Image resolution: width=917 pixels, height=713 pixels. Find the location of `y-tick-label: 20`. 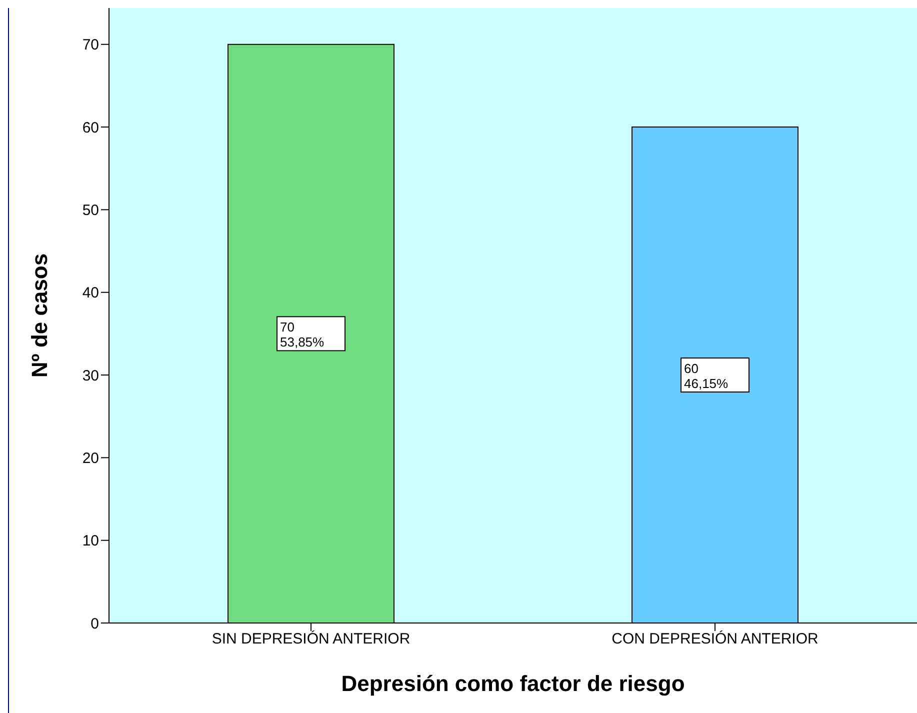

y-tick-label: 20 is located at coordinates (90, 458).